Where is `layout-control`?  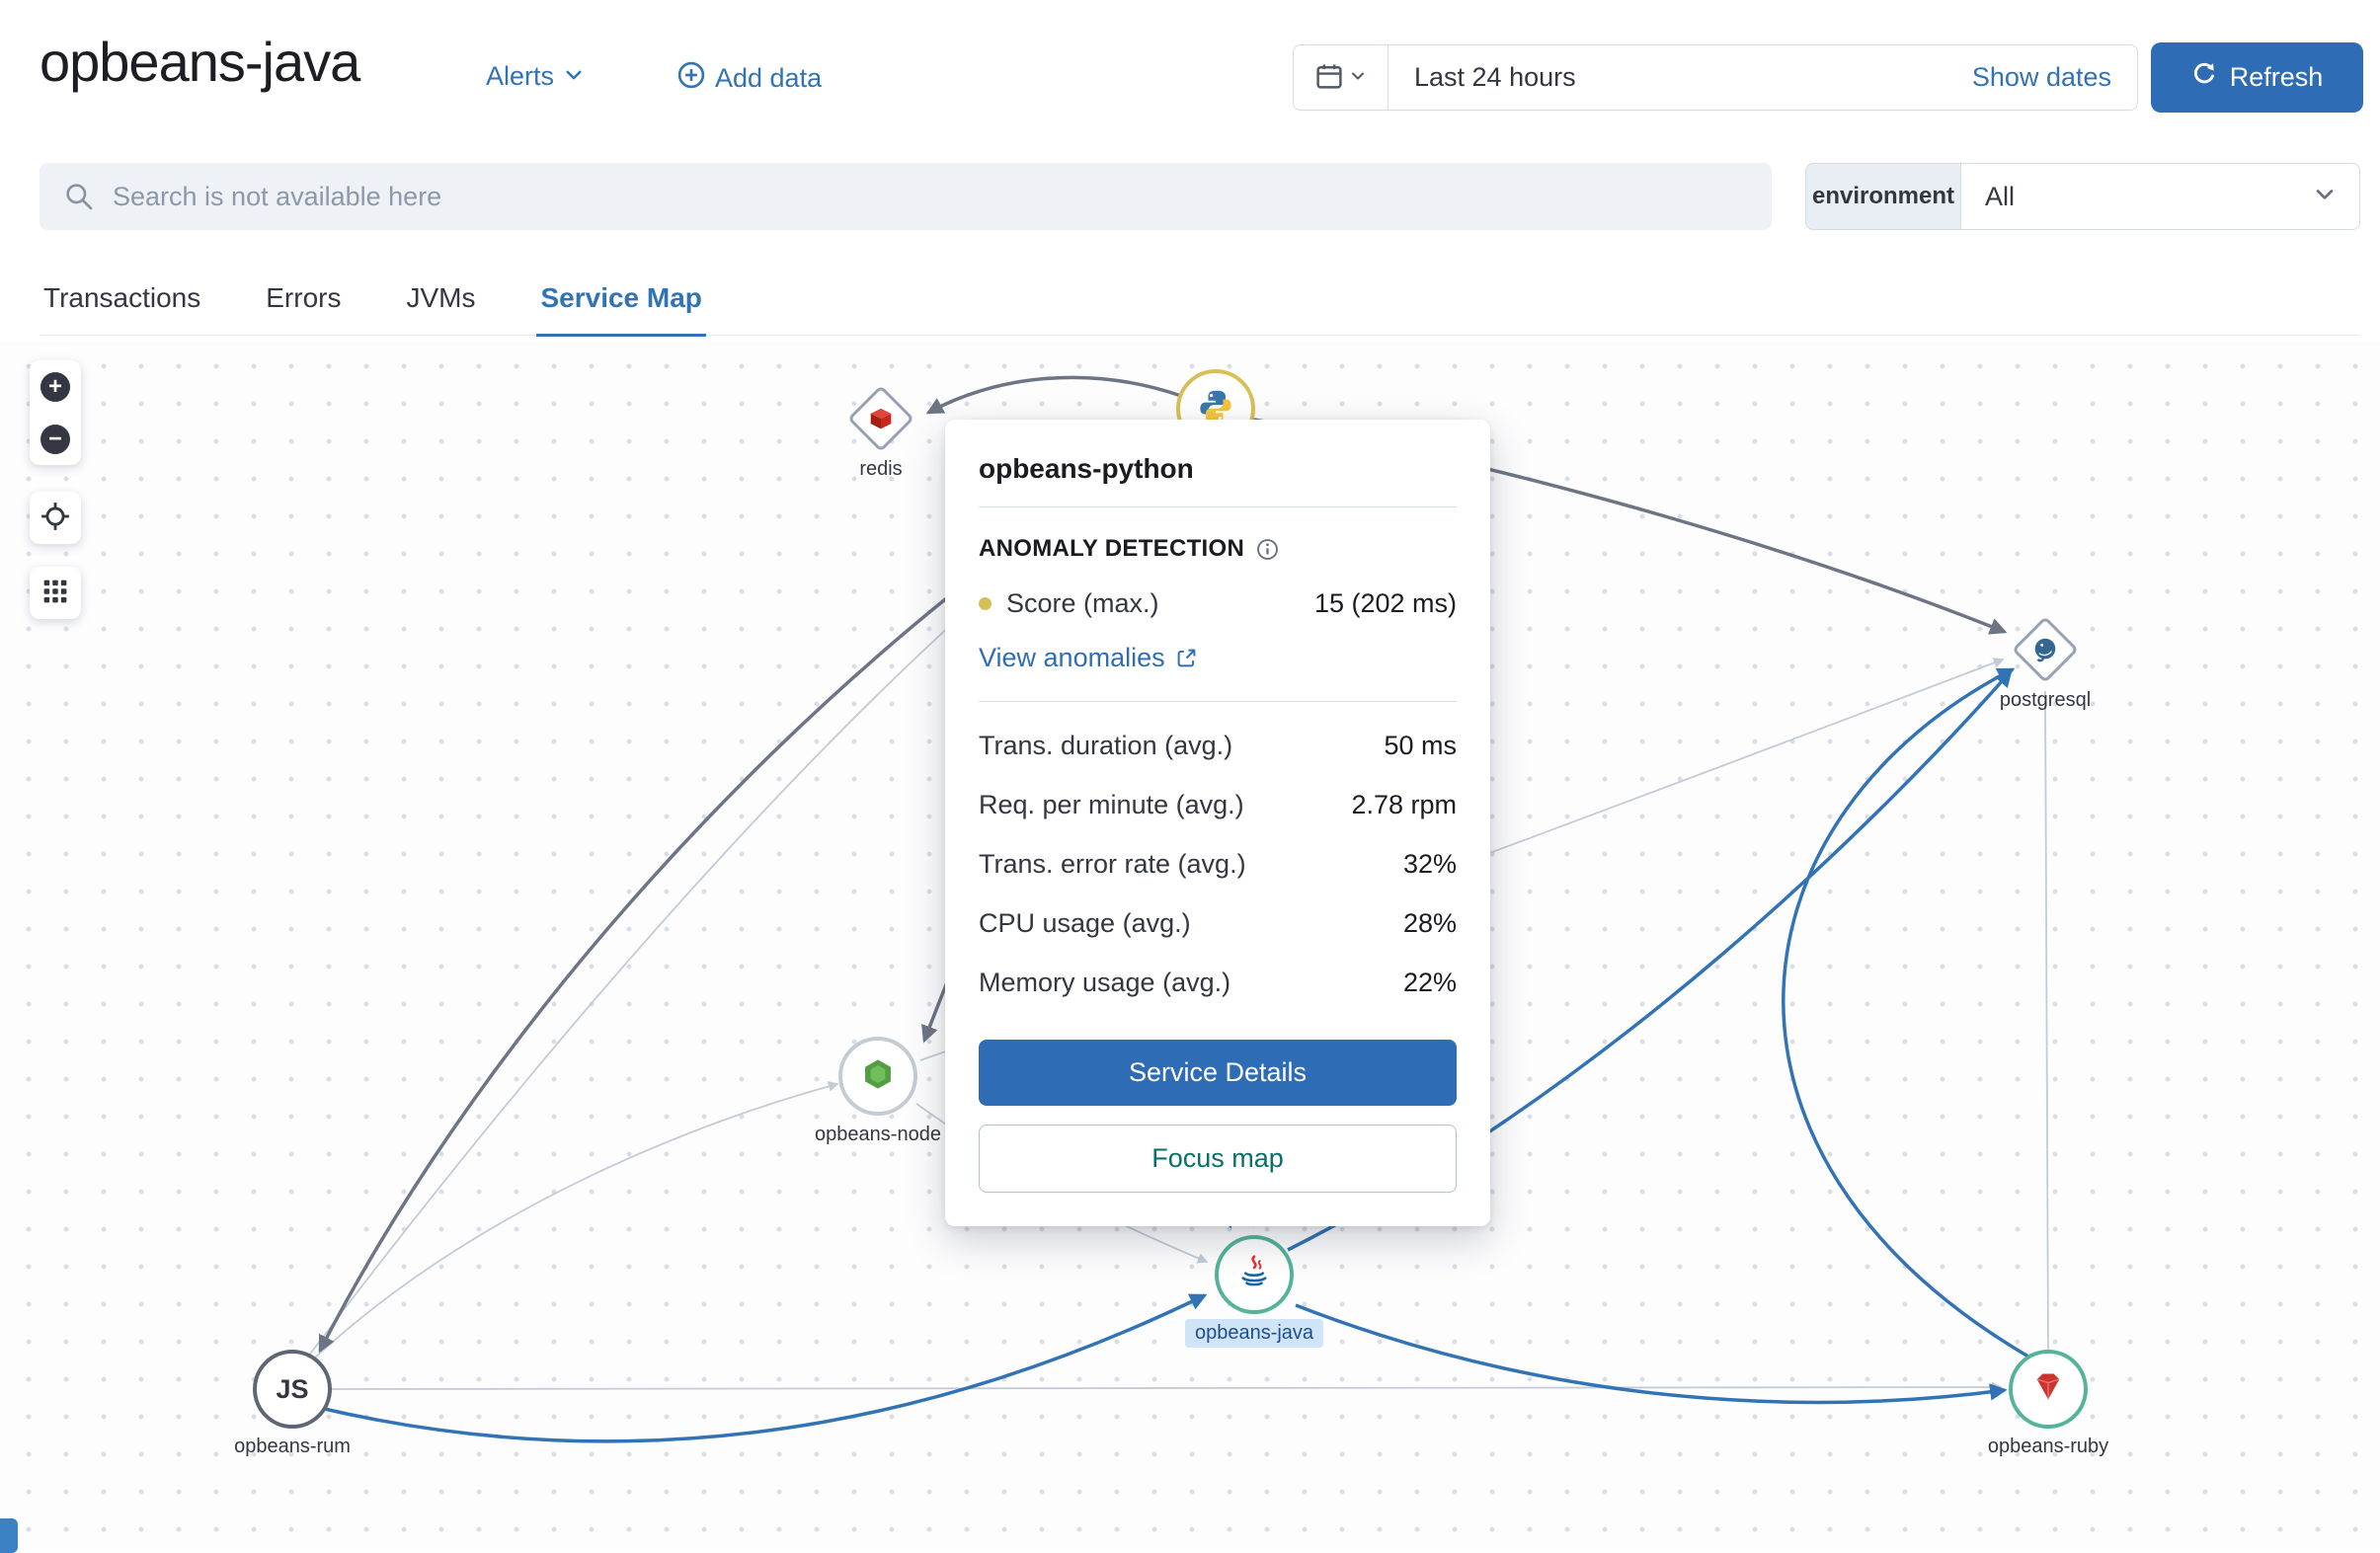
layout-control is located at coordinates (55, 593).